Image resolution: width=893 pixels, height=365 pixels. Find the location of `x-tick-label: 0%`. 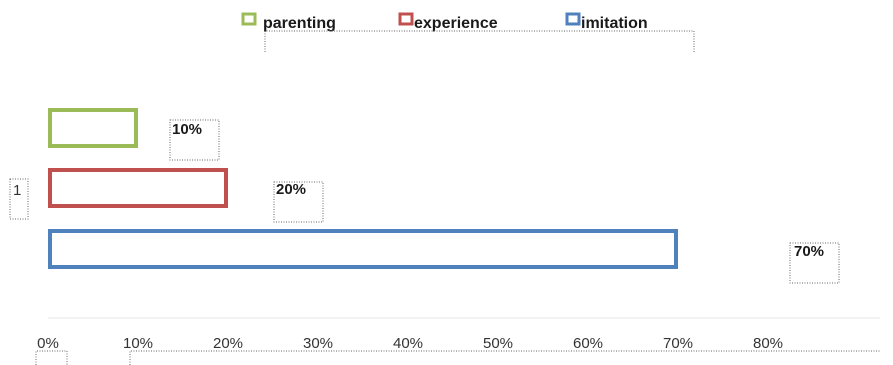

x-tick-label: 0% is located at coordinates (48, 343).